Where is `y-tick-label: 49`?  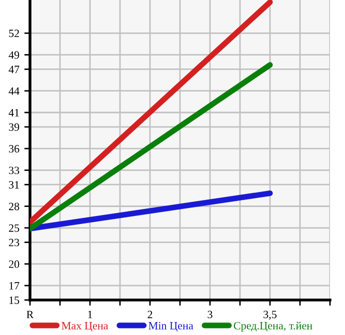
y-tick-label: 49 is located at coordinates (14, 55).